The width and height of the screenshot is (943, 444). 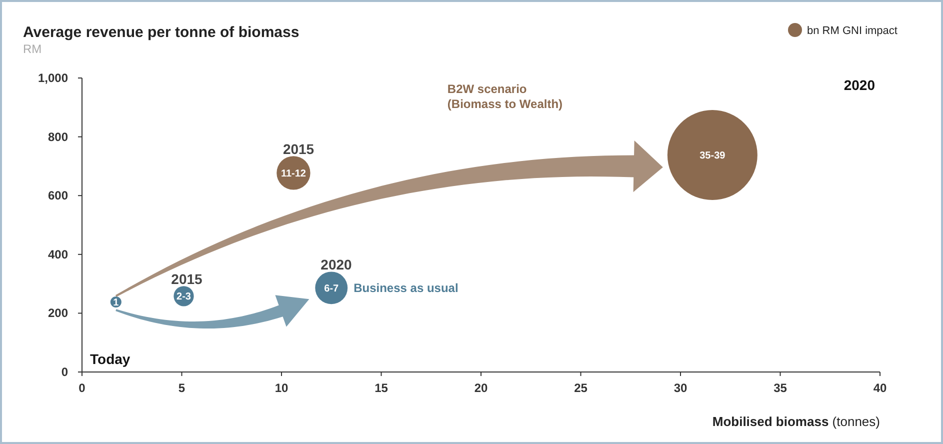 What do you see at coordinates (505, 97) in the screenshot?
I see `text: B2W scenario (Biomass to Wealth)` at bounding box center [505, 97].